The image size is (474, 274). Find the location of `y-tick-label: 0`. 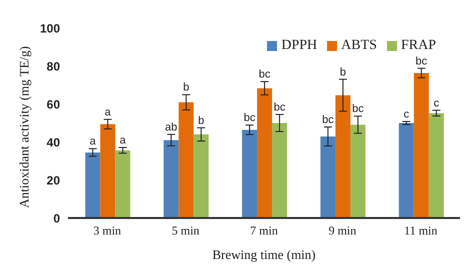

y-tick-label: 0 is located at coordinates (56, 218).